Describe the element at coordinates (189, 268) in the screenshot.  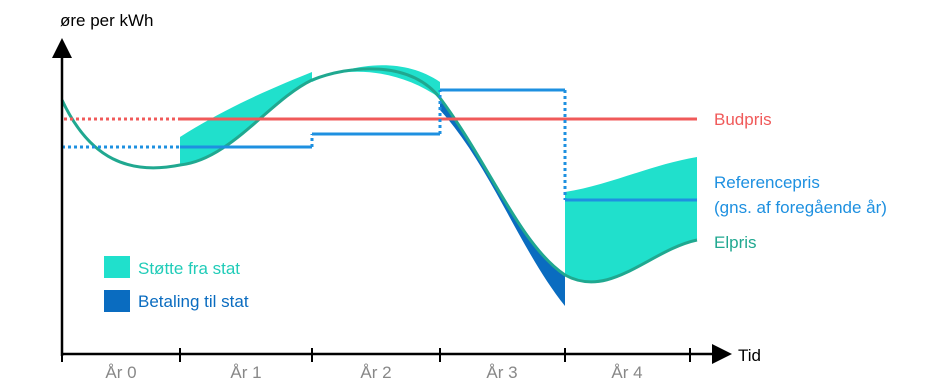
I see `legend-support-label: Støtte fra stat` at that location.